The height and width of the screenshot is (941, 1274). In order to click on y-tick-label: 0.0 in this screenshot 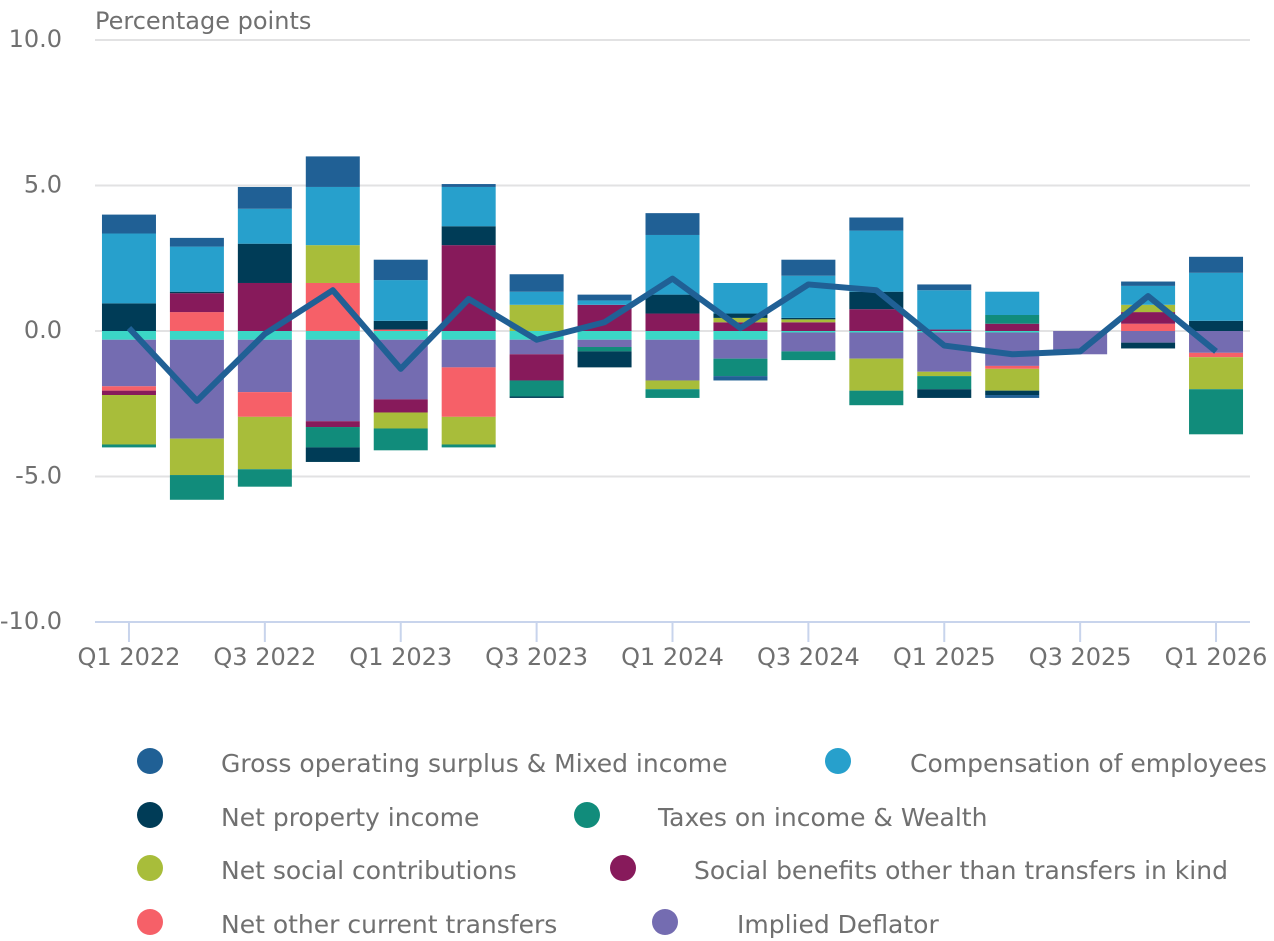, I will do `click(43, 330)`.